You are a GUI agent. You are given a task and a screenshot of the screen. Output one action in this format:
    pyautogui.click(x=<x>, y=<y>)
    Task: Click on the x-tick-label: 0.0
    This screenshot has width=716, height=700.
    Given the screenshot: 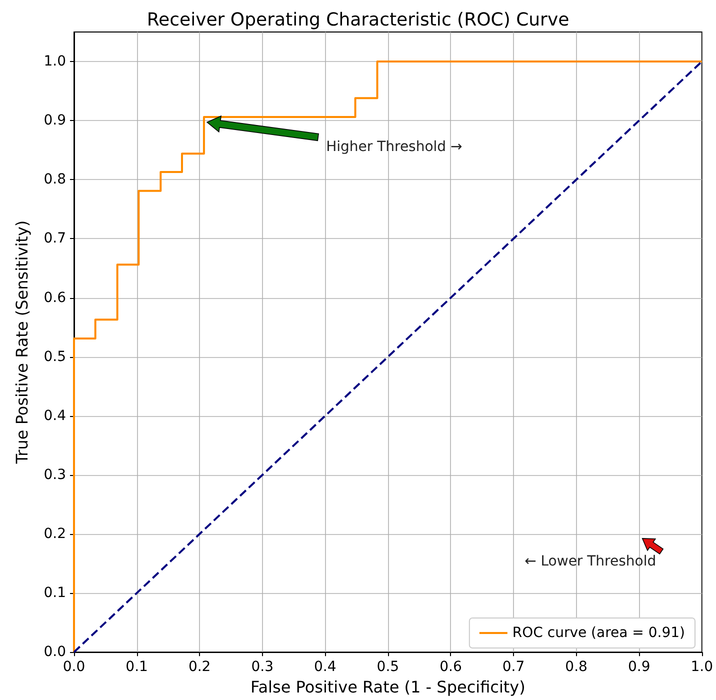 What is the action you would take?
    pyautogui.click(x=74, y=667)
    